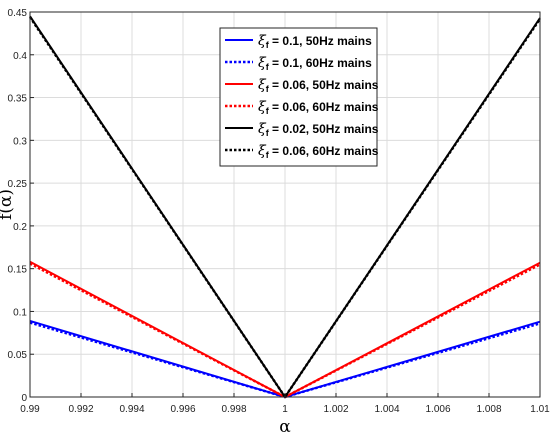  What do you see at coordinates (285, 427) in the screenshot?
I see `x-axis-label: α` at bounding box center [285, 427].